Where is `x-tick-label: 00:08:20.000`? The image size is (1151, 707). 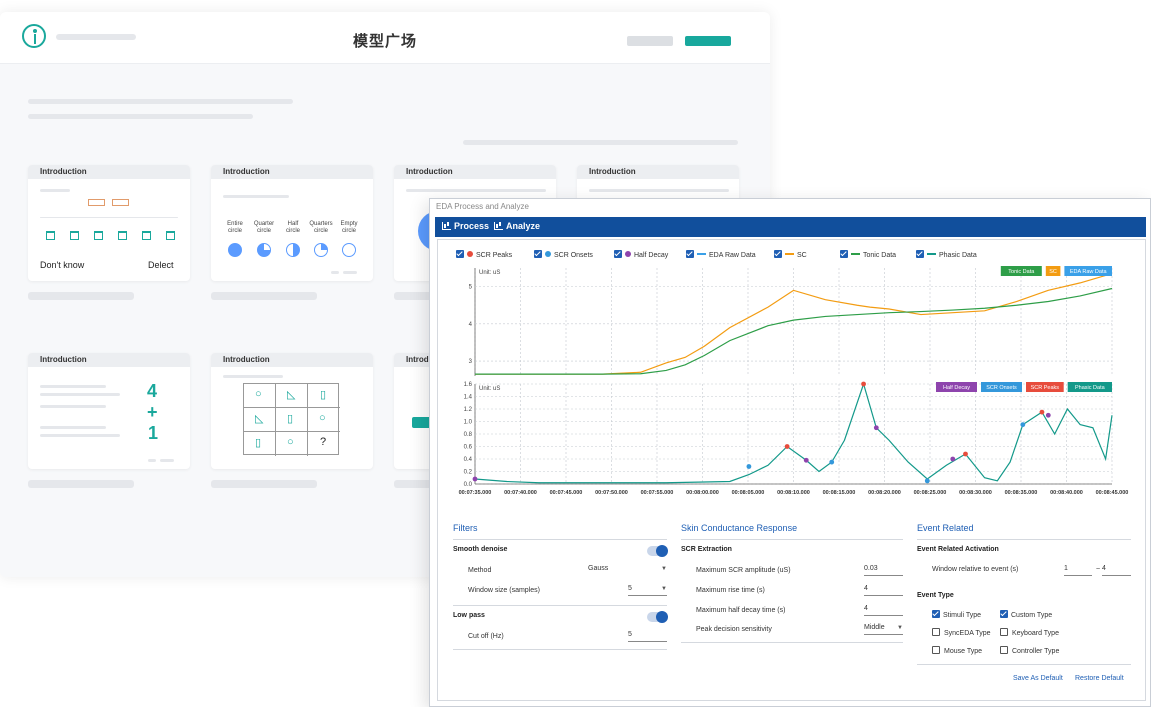 x-tick-label: 00:08:20.000 is located at coordinates (884, 493).